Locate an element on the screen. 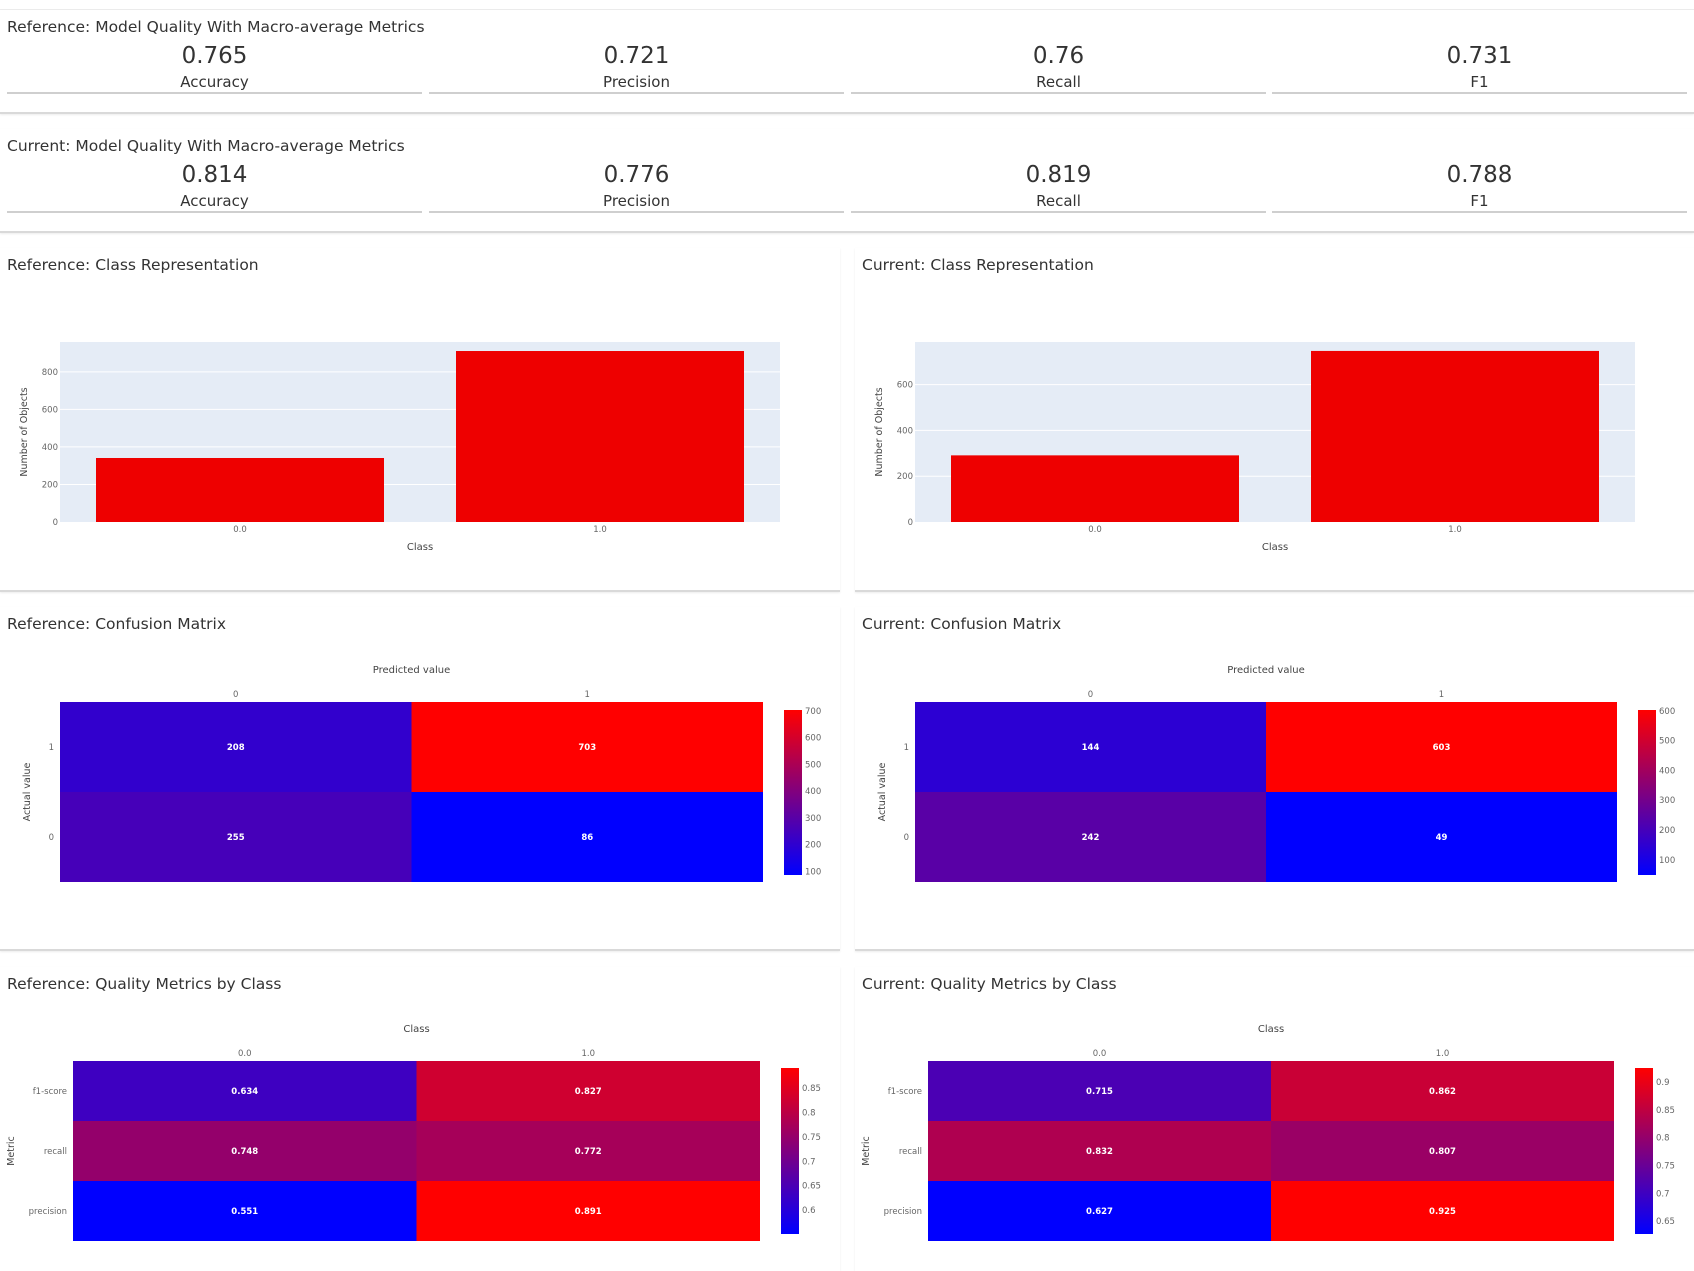 Image resolution: width=1694 pixels, height=1271 pixels. cell-value-label: 0.772 is located at coordinates (588, 1152).